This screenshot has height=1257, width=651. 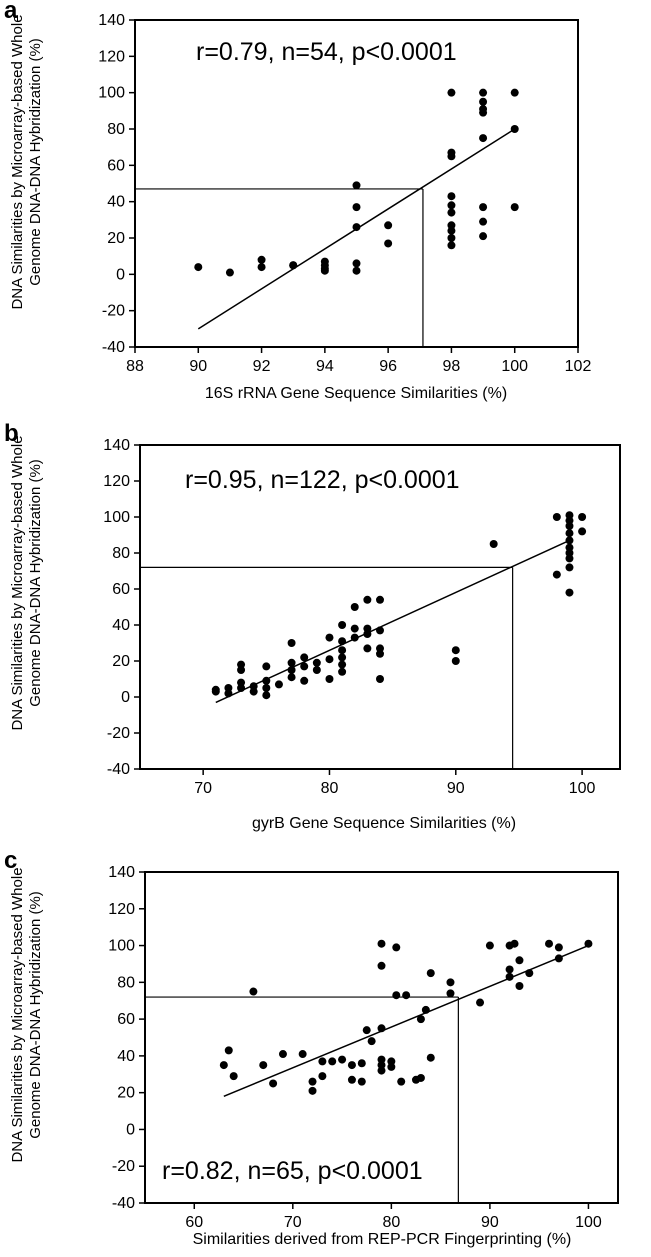 What do you see at coordinates (125, 697) in the screenshot?
I see `panel-b-ytick-label: 0` at bounding box center [125, 697].